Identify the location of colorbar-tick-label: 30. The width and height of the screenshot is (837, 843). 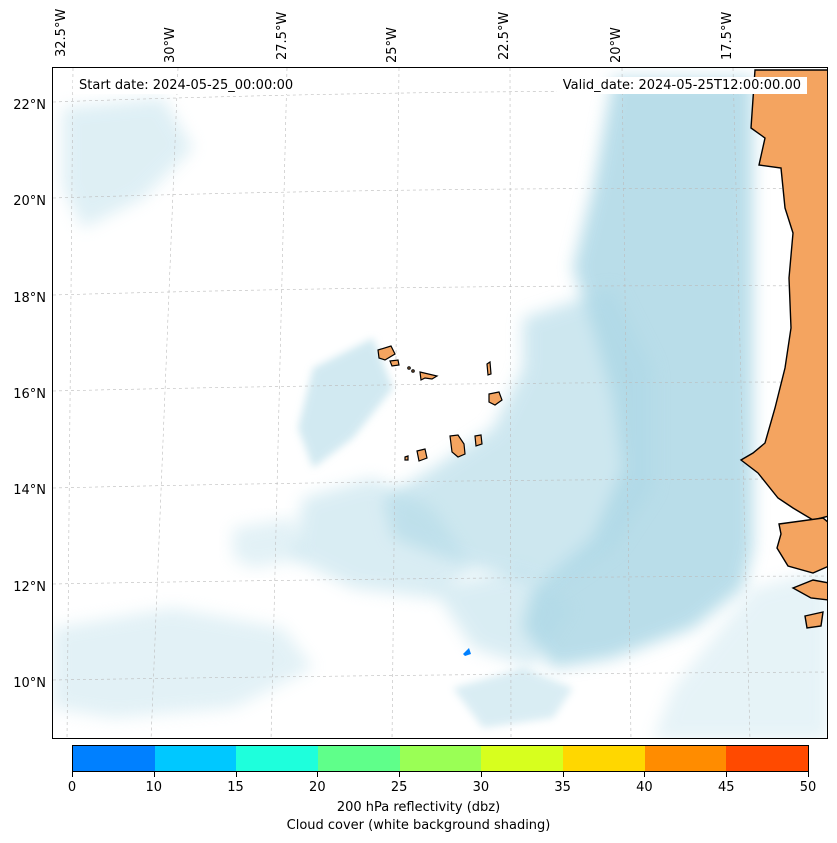
(481, 787).